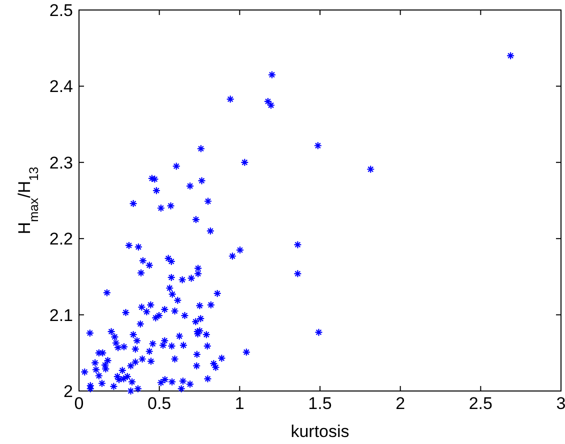 The width and height of the screenshot is (565, 444). What do you see at coordinates (61, 239) in the screenshot?
I see `y-tick-label: 2.2` at bounding box center [61, 239].